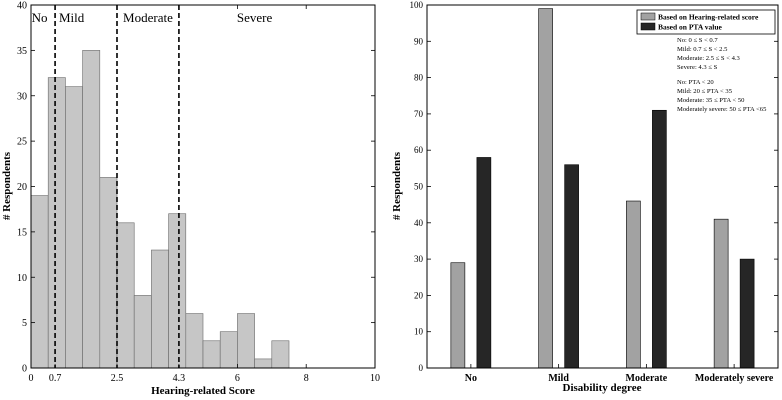 The height and width of the screenshot is (400, 782). Describe the element at coordinates (722, 109) in the screenshot. I see `def-pta-moderately-severe: Moderately severe: 50 ≤ PTA <65` at that location.